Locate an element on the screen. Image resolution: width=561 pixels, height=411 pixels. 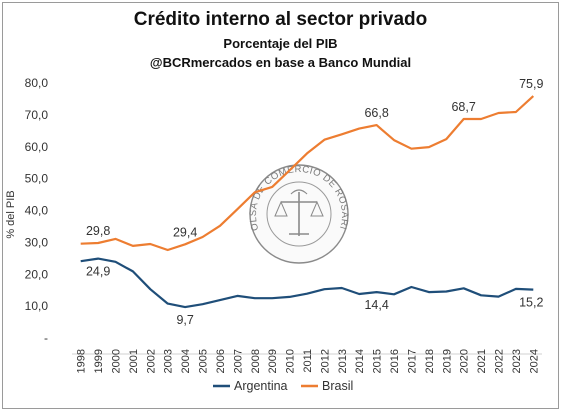
x-tick-label: 2000 is located at coordinates (117, 361).